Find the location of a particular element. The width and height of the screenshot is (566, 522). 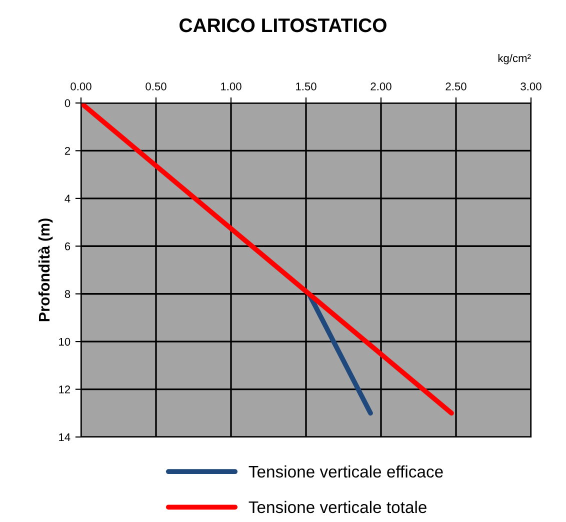

y-axis-title: Profondità (m) is located at coordinates (45, 270).